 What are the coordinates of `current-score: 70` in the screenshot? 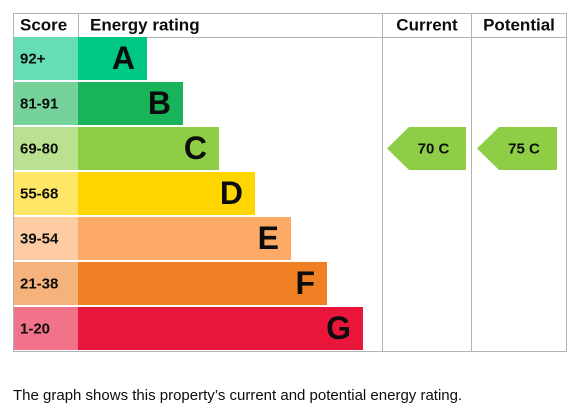 It's located at (426, 148).